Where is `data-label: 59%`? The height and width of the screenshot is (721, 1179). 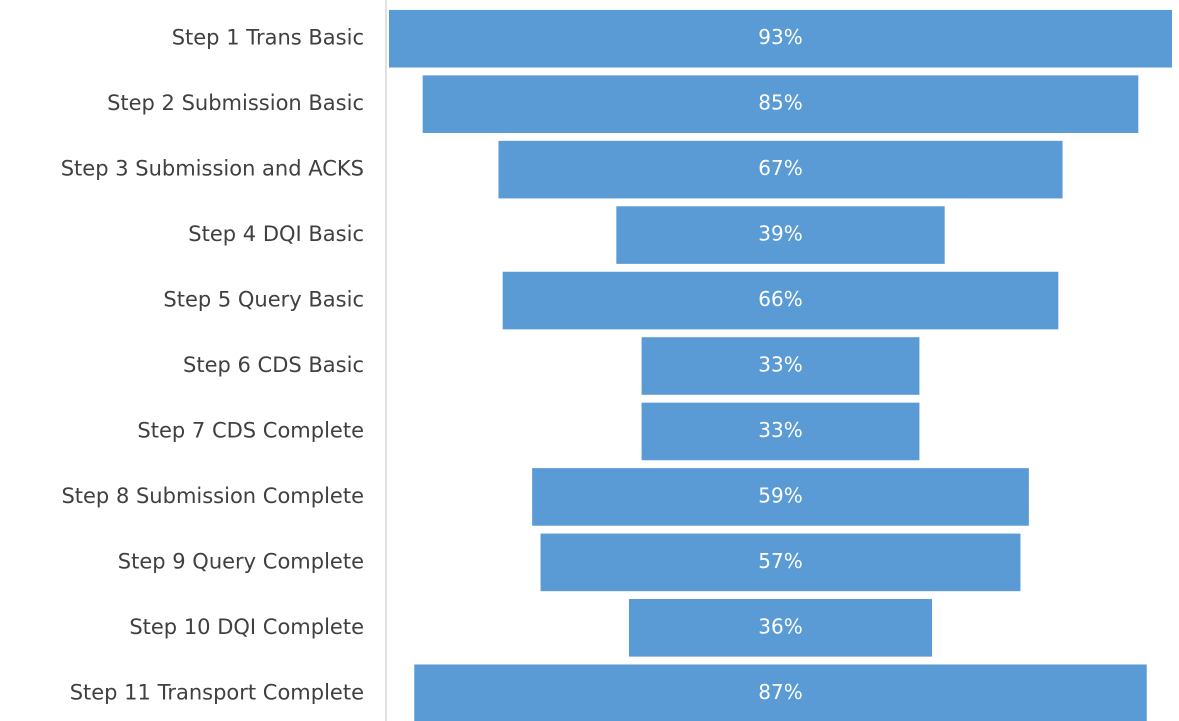 data-label: 59% is located at coordinates (780, 495).